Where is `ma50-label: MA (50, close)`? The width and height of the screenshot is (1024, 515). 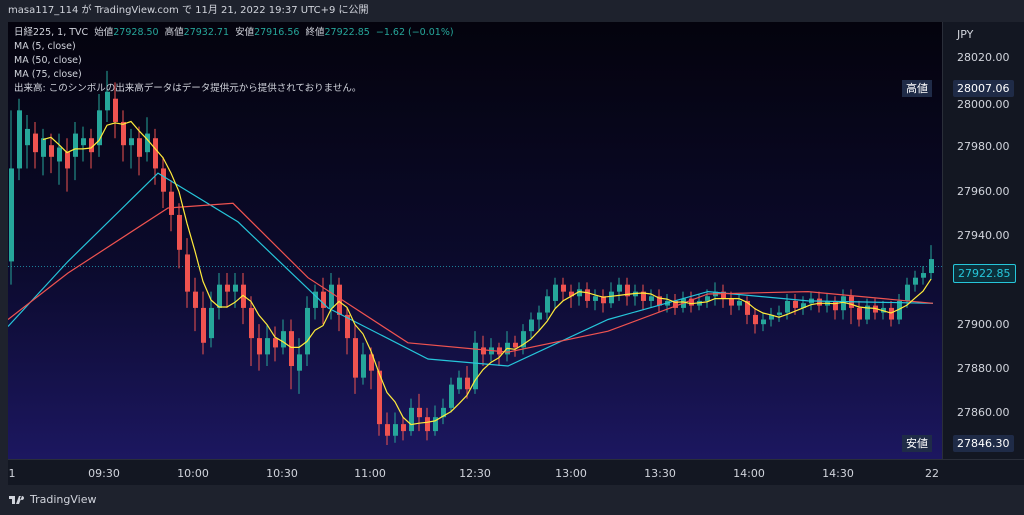
ma50-label: MA (50, close) is located at coordinates (48, 60).